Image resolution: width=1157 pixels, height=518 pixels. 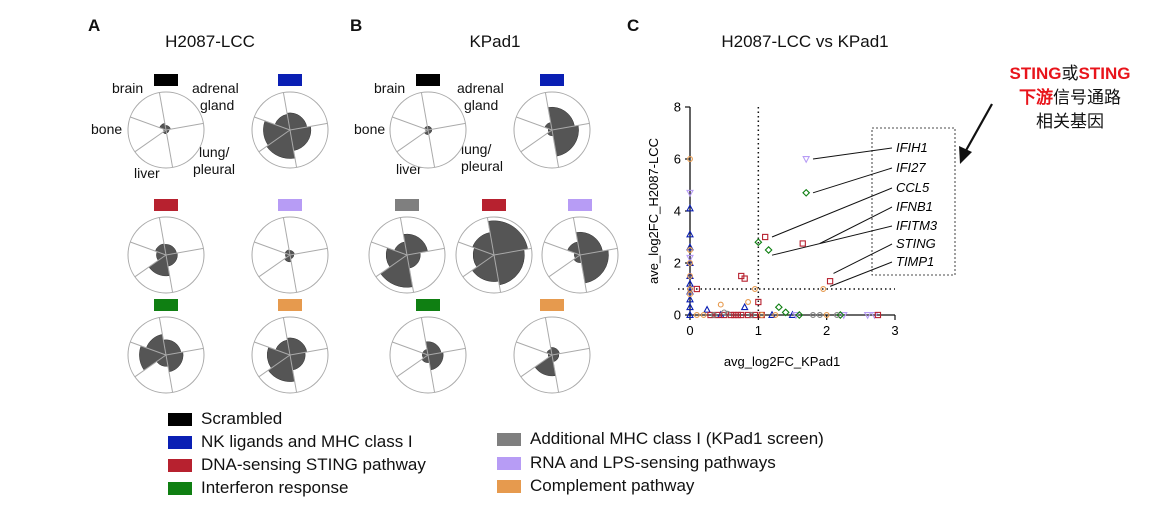 I want to click on gene-label-ifitm3: IFITM3, so click(x=917, y=225).